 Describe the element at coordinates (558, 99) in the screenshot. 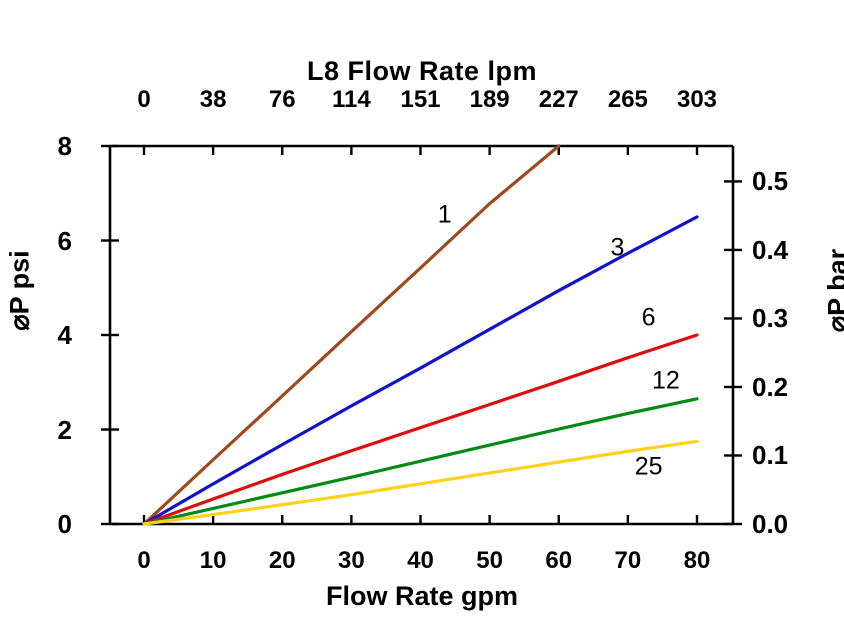

I see `top-tick-6: 227` at that location.